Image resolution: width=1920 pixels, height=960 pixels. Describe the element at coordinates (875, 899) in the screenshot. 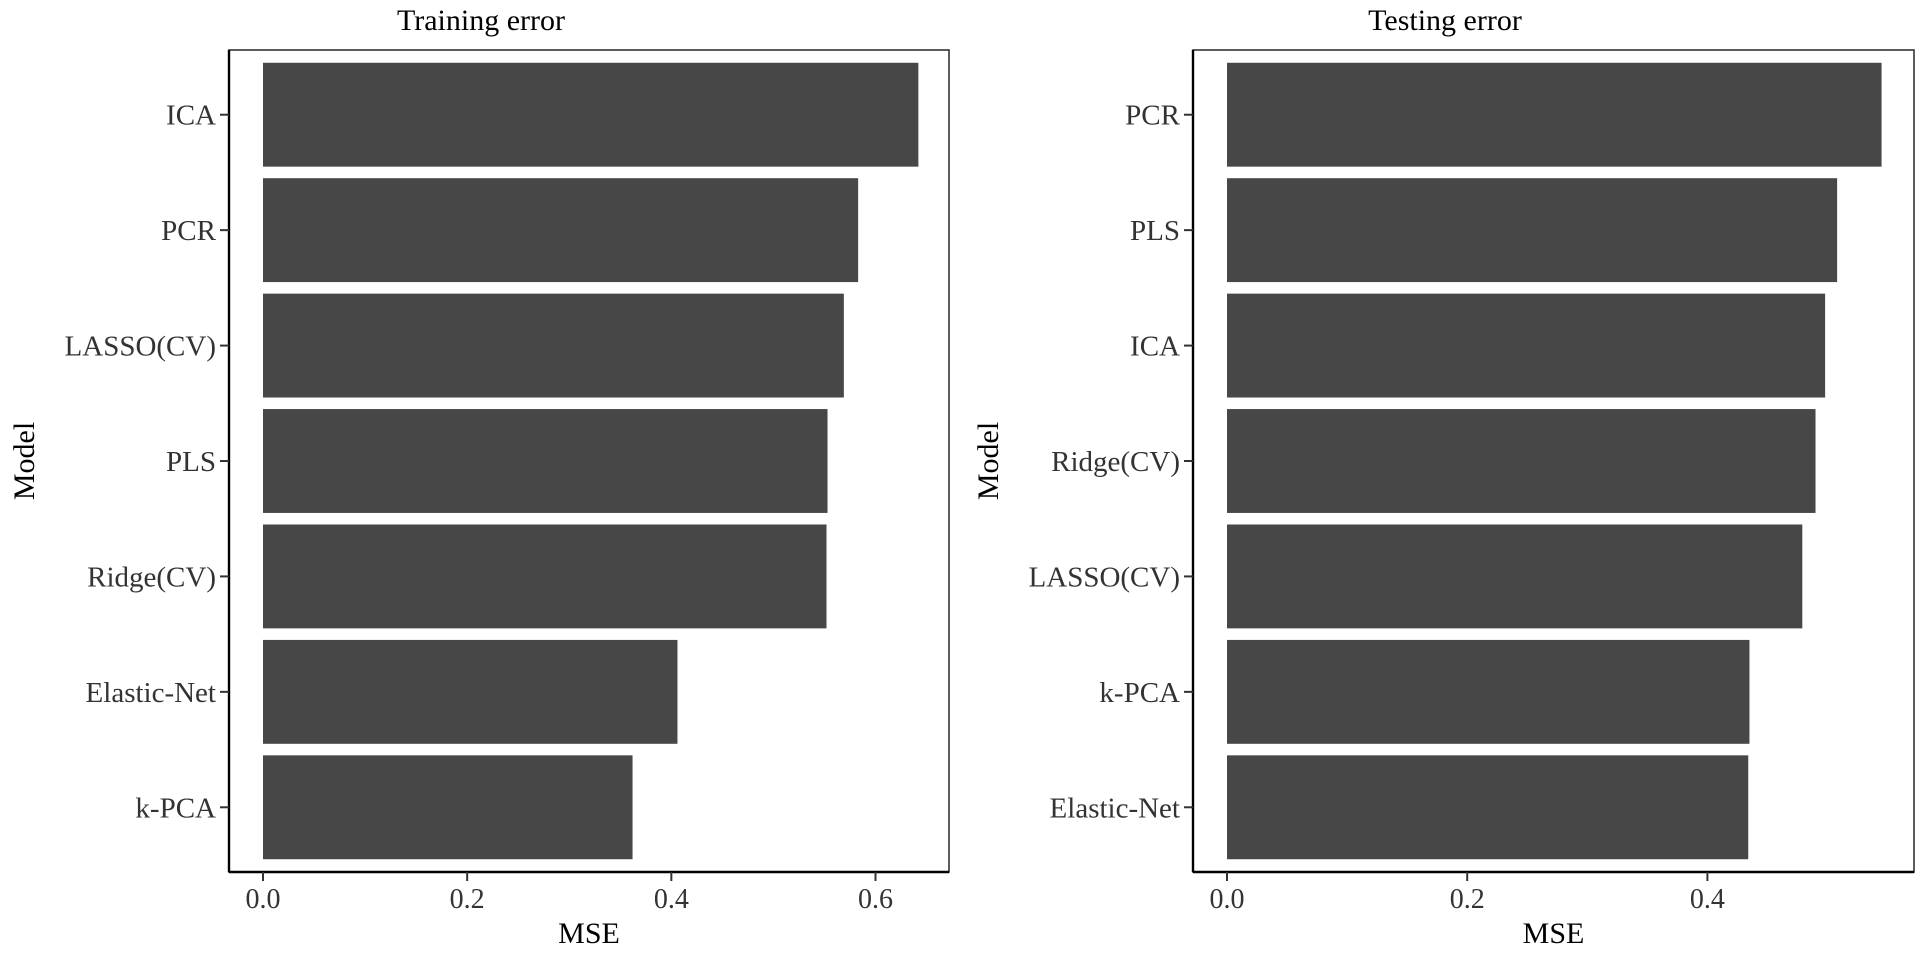

I see `x-tick-label: 0.6` at that location.